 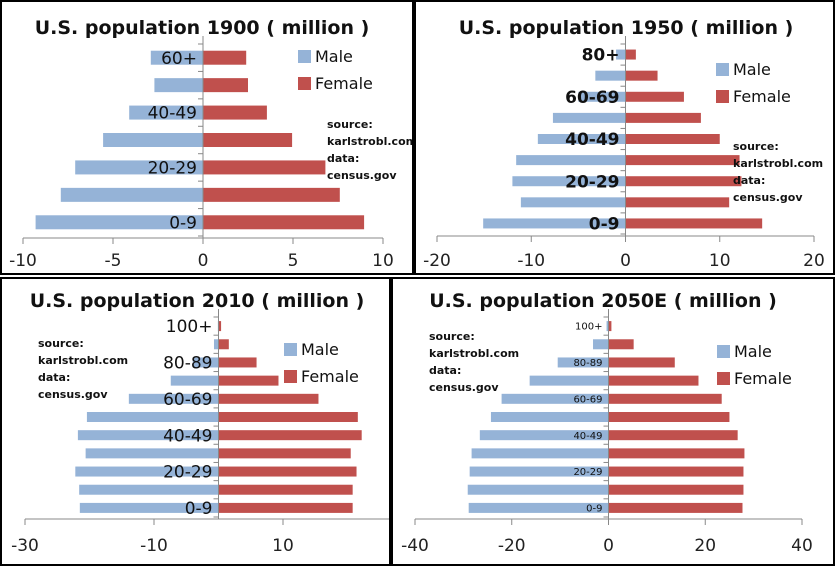 I want to click on source-annotation-line: data:, so click(x=343, y=158).